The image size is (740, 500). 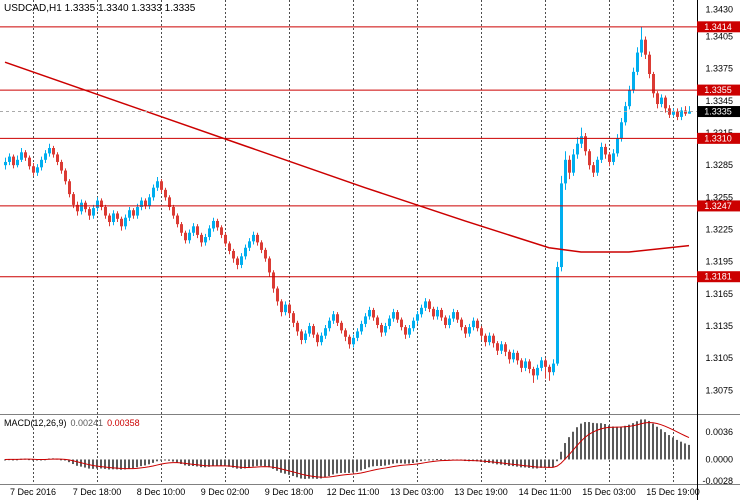 I want to click on macd-signal-line, so click(x=347, y=449).